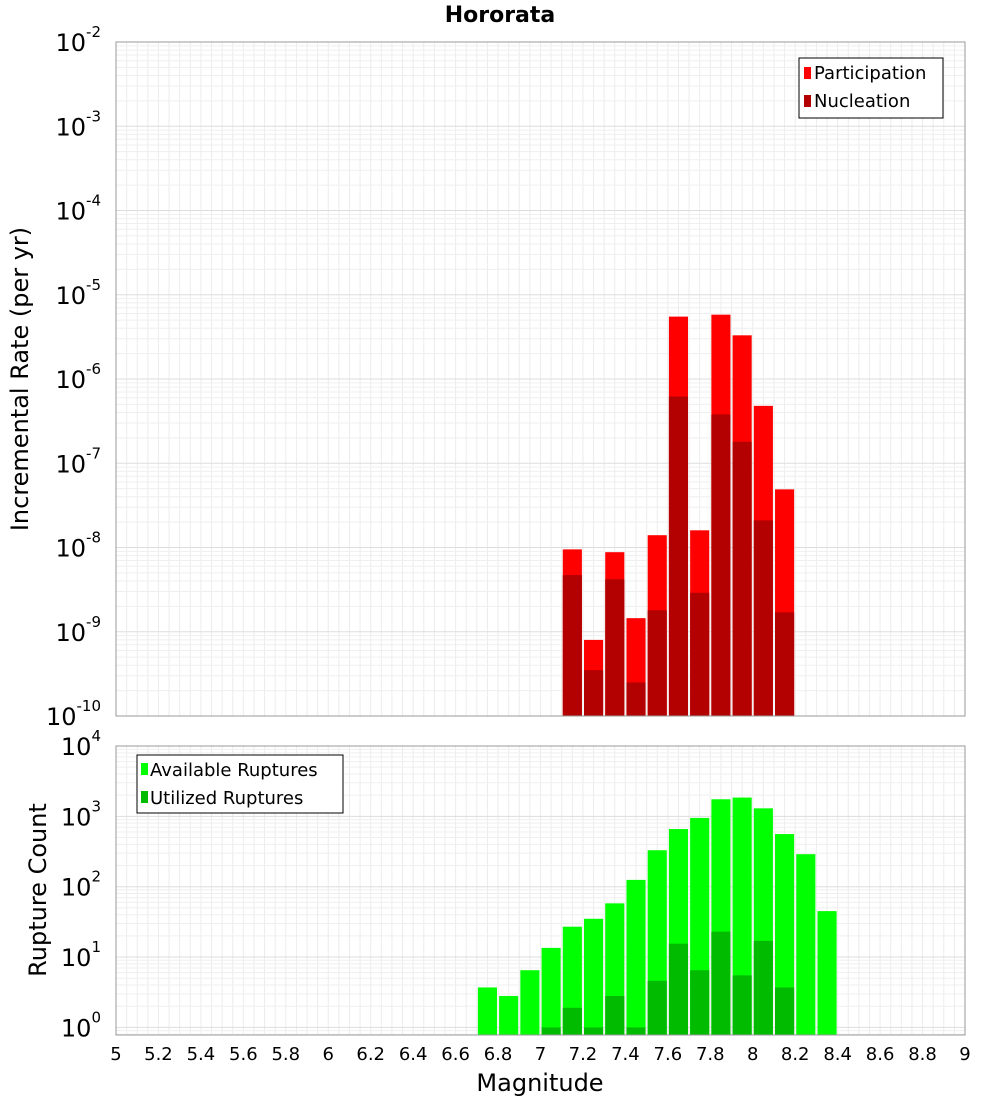 This screenshot has height=1100, width=1000. What do you see at coordinates (880, 1054) in the screenshot?
I see `x-tick-label: 8.6` at bounding box center [880, 1054].